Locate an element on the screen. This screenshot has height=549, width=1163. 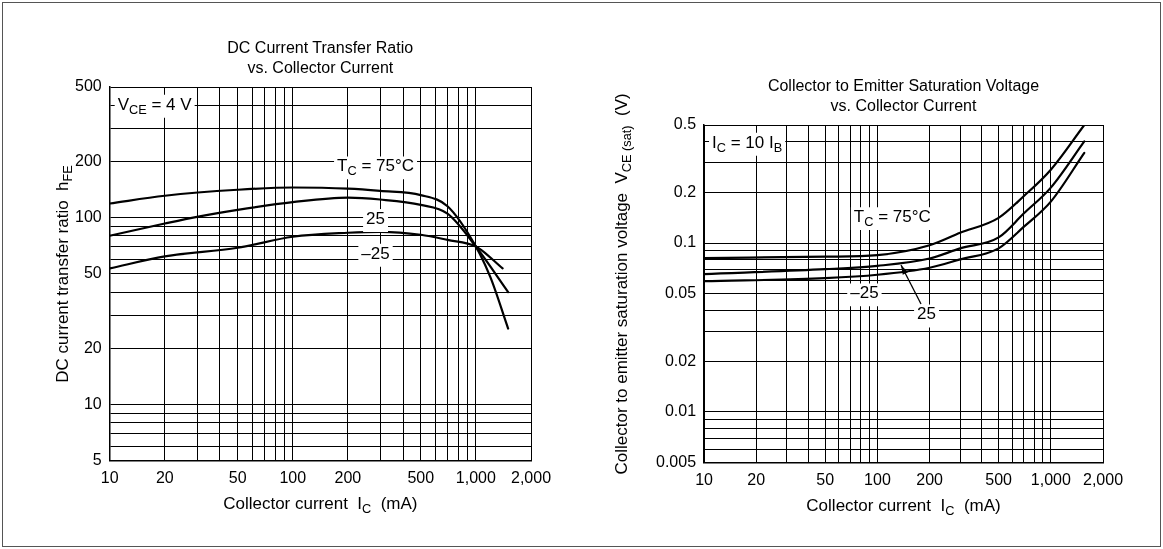
y-tick-label: 0.5 is located at coordinates (685, 124).